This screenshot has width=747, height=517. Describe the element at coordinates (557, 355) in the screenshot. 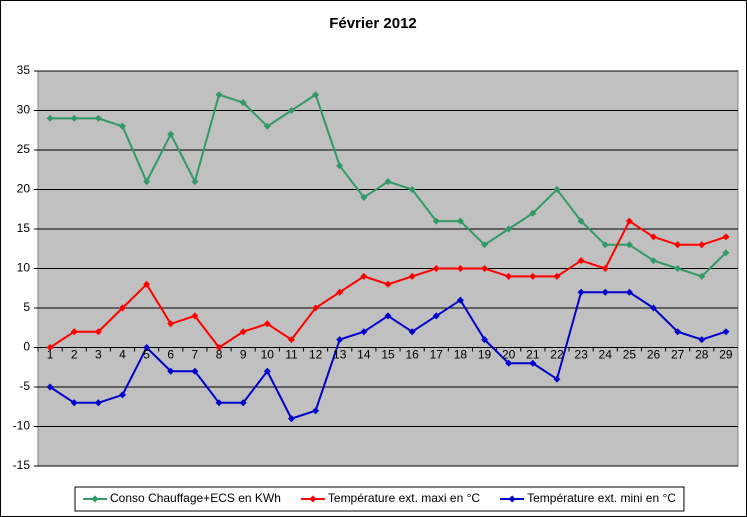

I see `x-tick-label: 22` at that location.